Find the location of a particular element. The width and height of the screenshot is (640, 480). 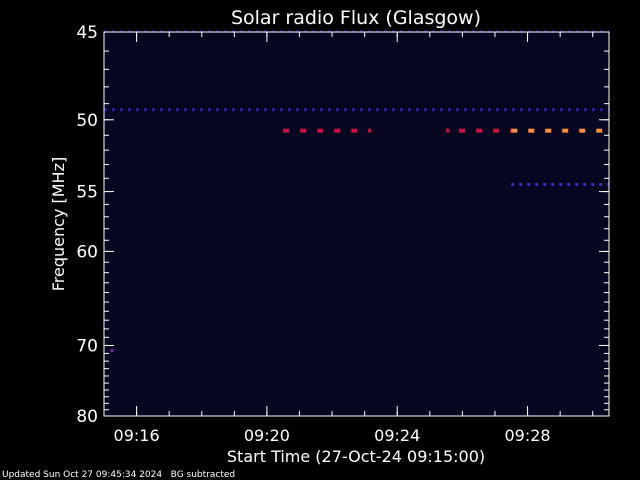

x-tick-label: 09:16 is located at coordinates (137, 435).